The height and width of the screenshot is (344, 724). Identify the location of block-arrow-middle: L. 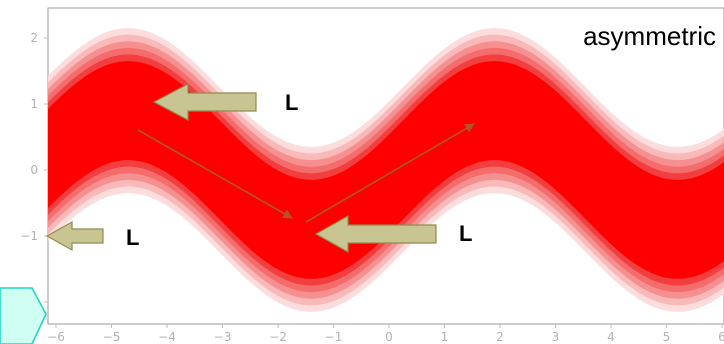
(393, 234).